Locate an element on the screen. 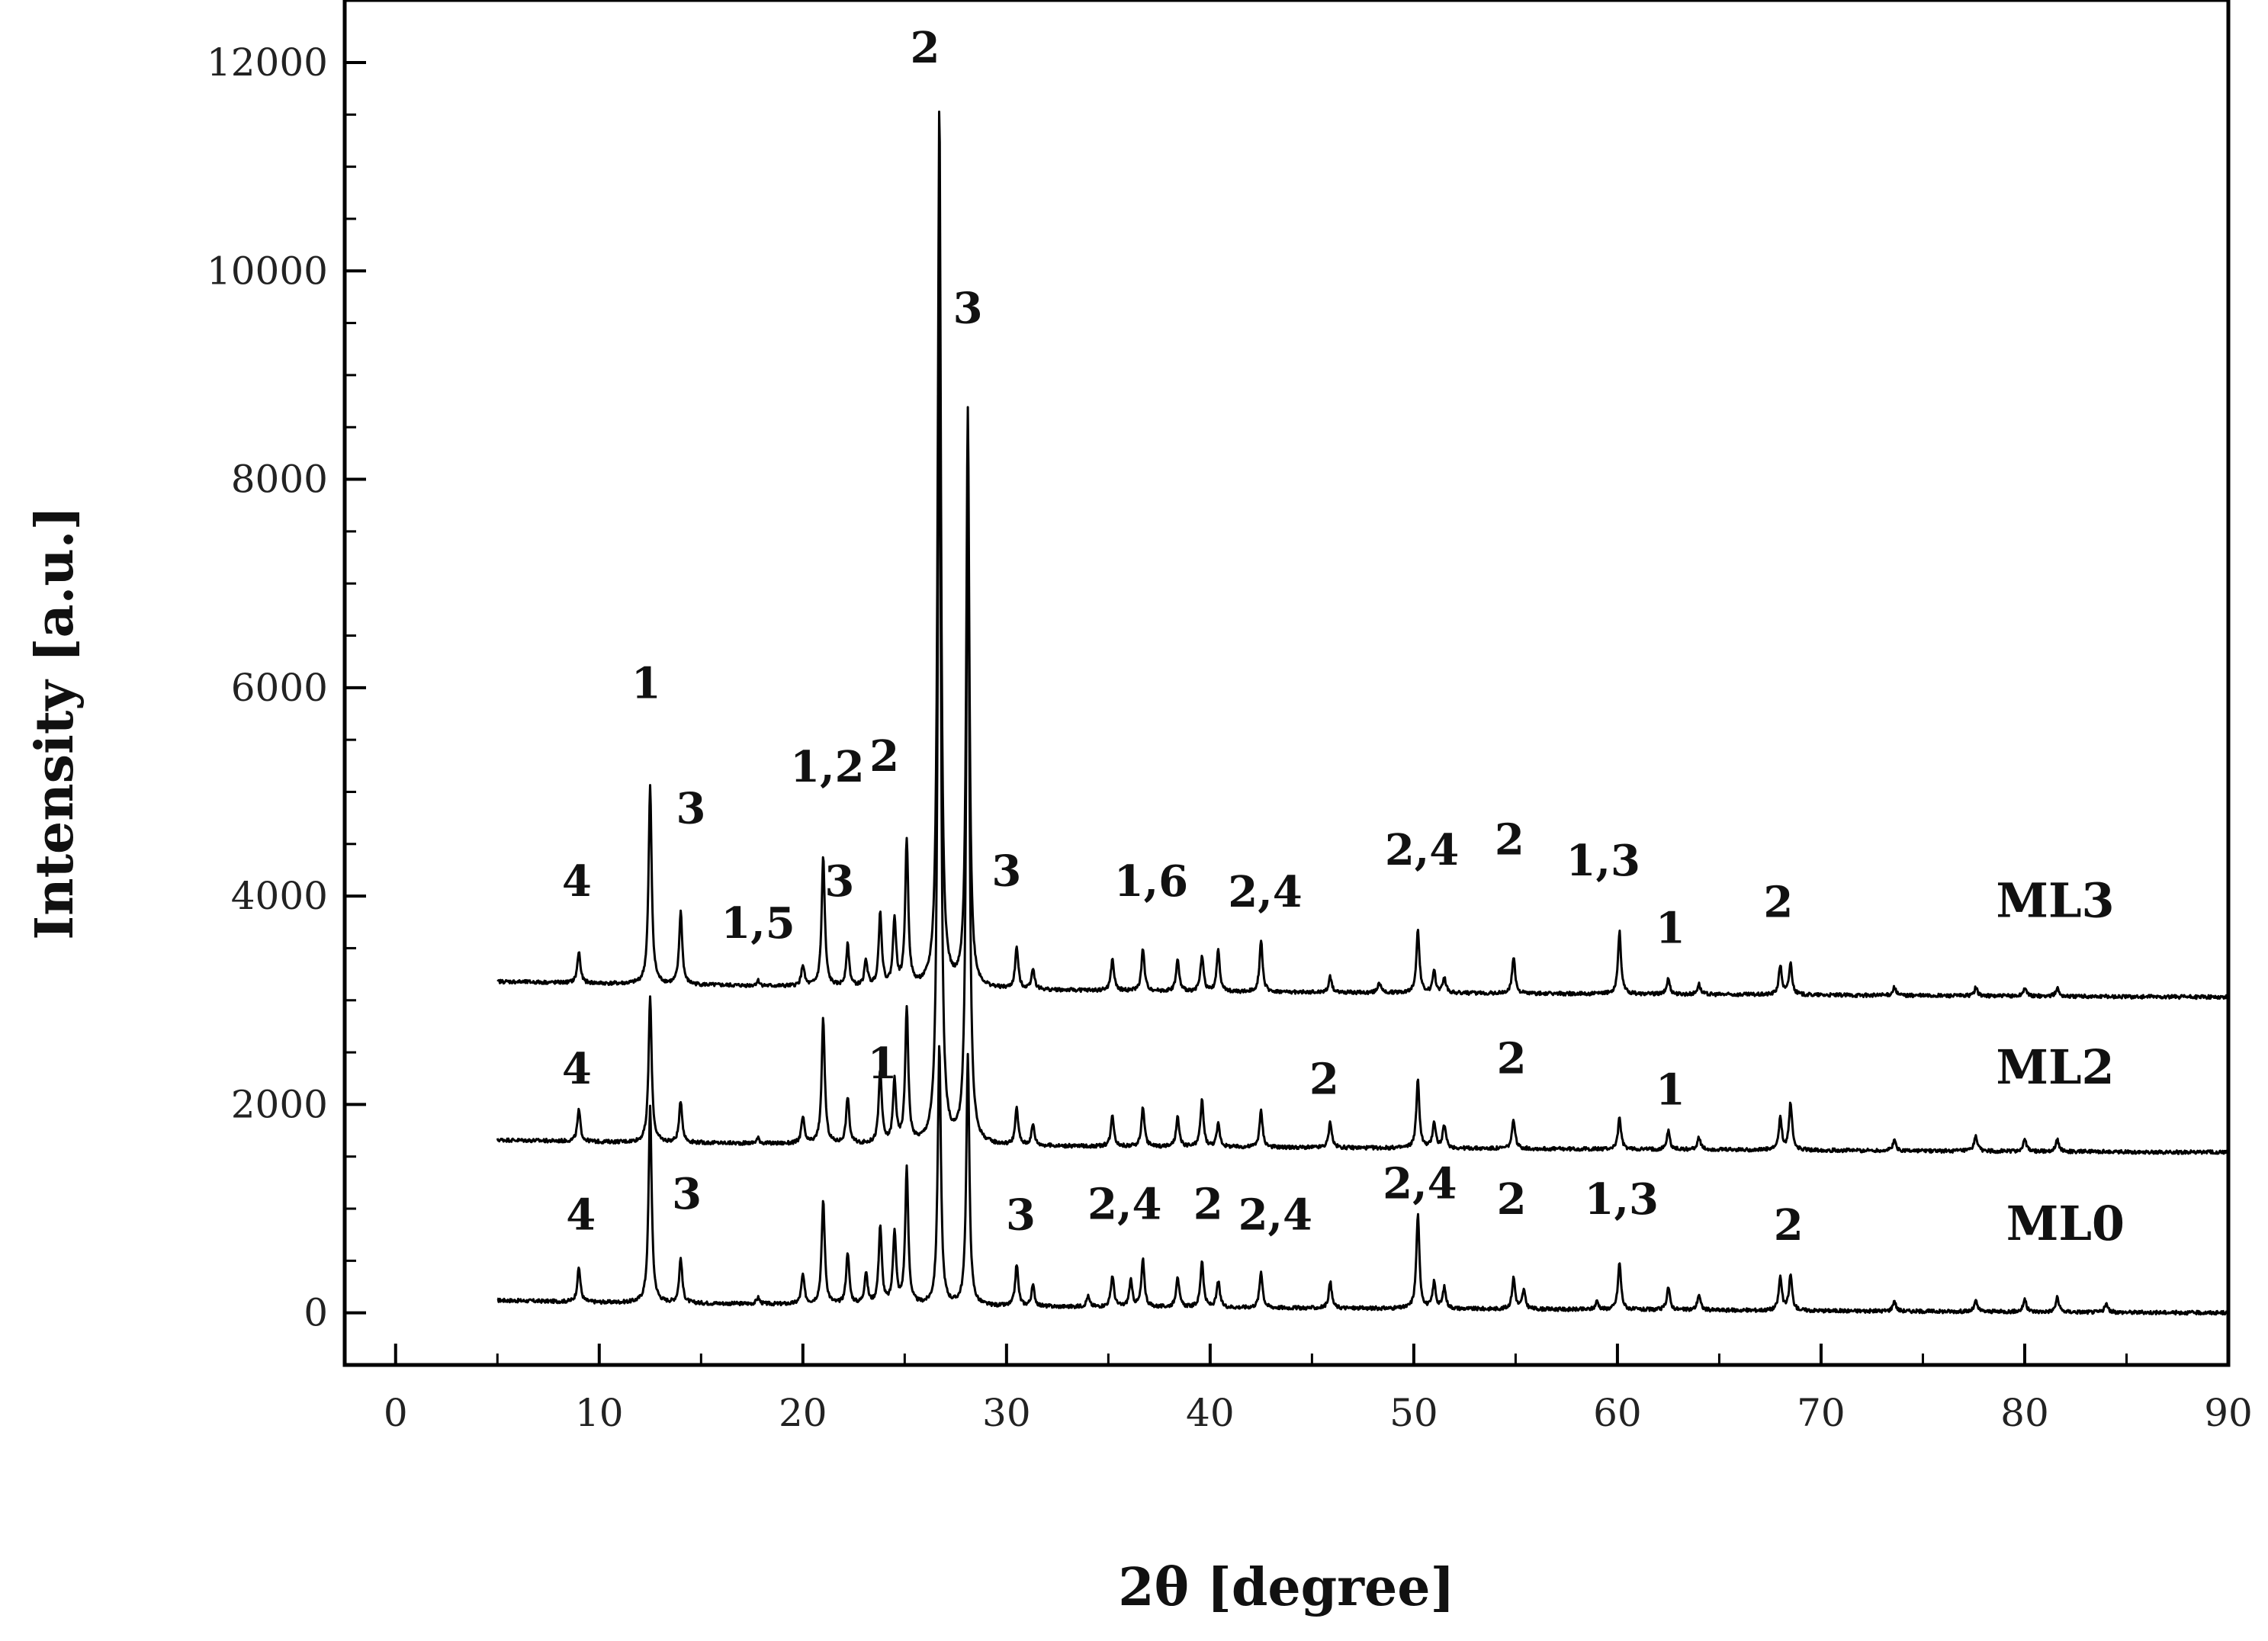  x-tick-label: 20 is located at coordinates (803, 1413).